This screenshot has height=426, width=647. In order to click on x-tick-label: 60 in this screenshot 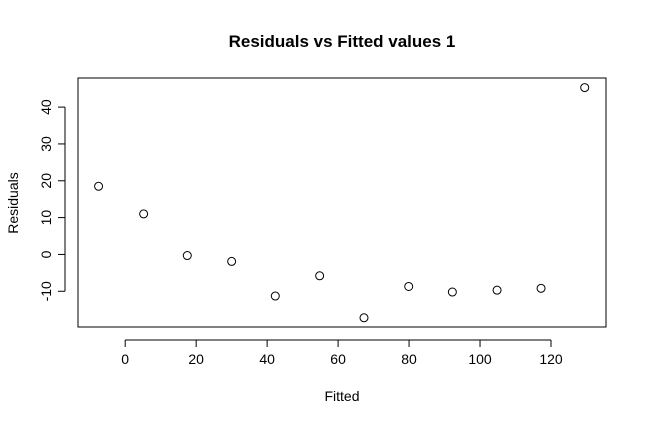, I will do `click(338, 359)`.